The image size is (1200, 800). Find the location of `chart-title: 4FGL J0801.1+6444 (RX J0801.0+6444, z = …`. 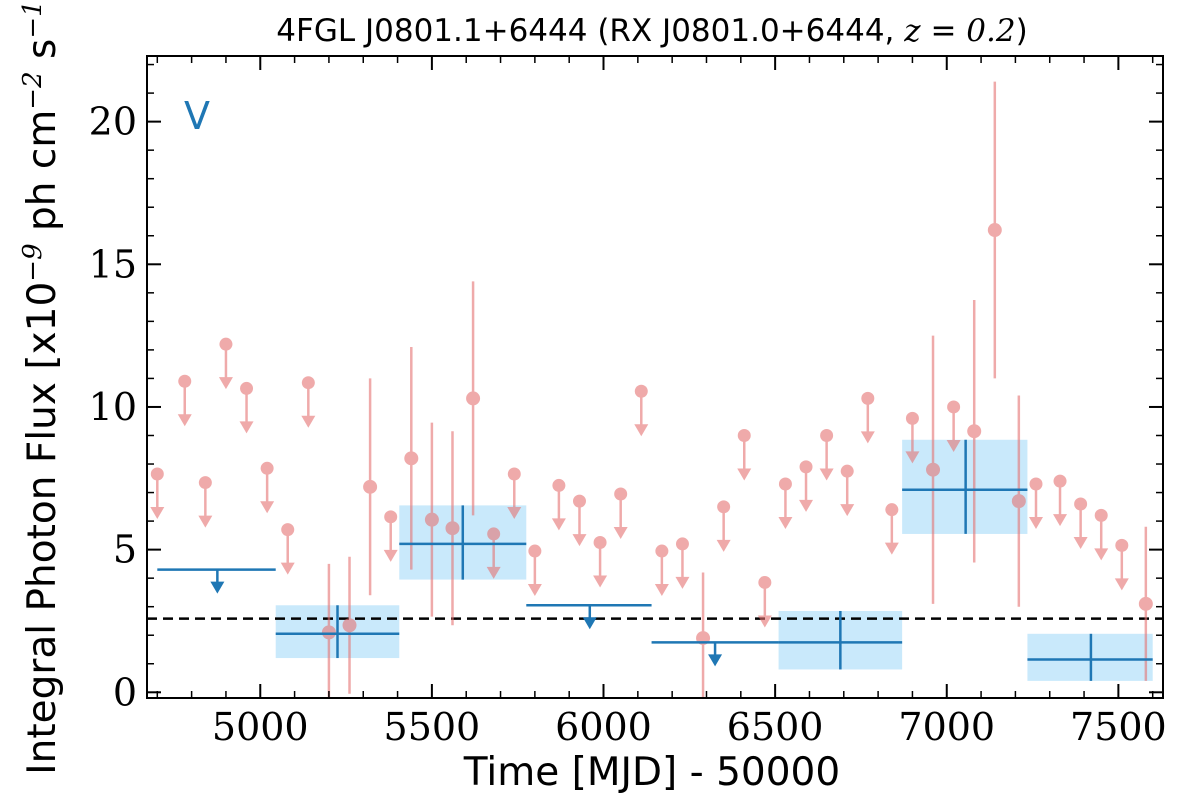

chart-title: 4FGL J0801.1+6444 (RX J0801.0+6444, z = … is located at coordinates (651, 31).